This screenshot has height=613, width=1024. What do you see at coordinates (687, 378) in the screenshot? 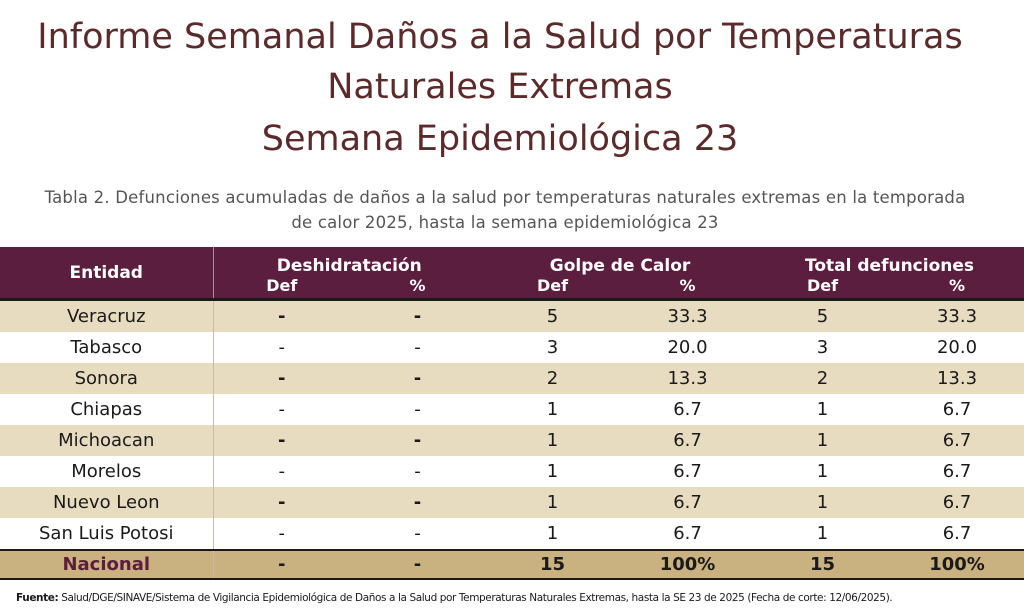
I see `cell-golpe-pct: 13.3` at bounding box center [687, 378].